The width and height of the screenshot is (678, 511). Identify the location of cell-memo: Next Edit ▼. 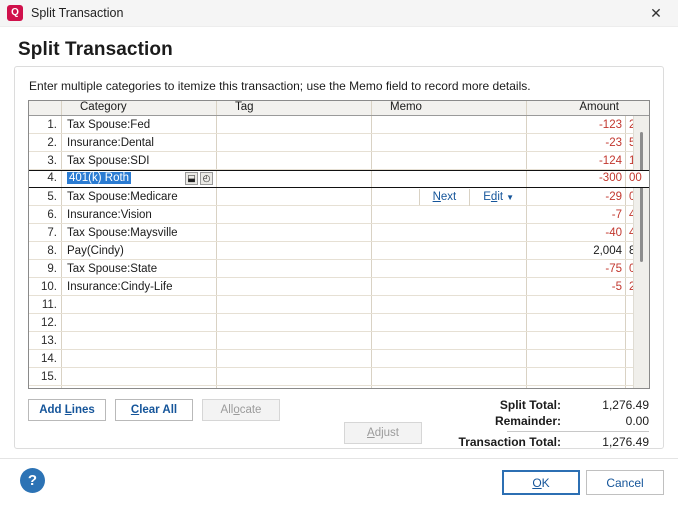
(449, 197).